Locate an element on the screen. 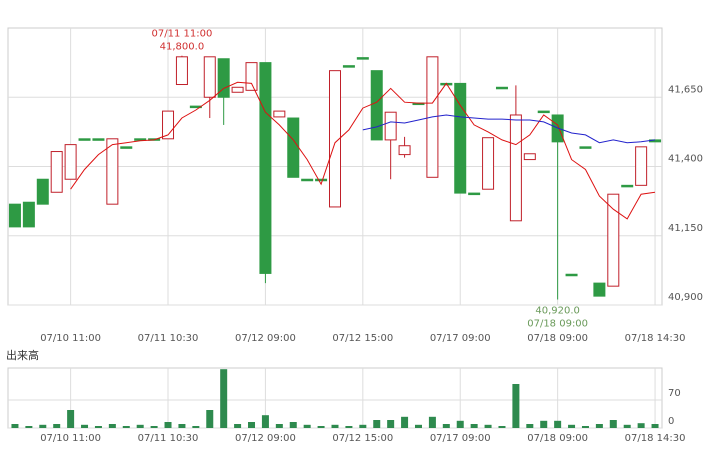 The width and height of the screenshot is (715, 451). volume-title: 出来高 is located at coordinates (22, 355).